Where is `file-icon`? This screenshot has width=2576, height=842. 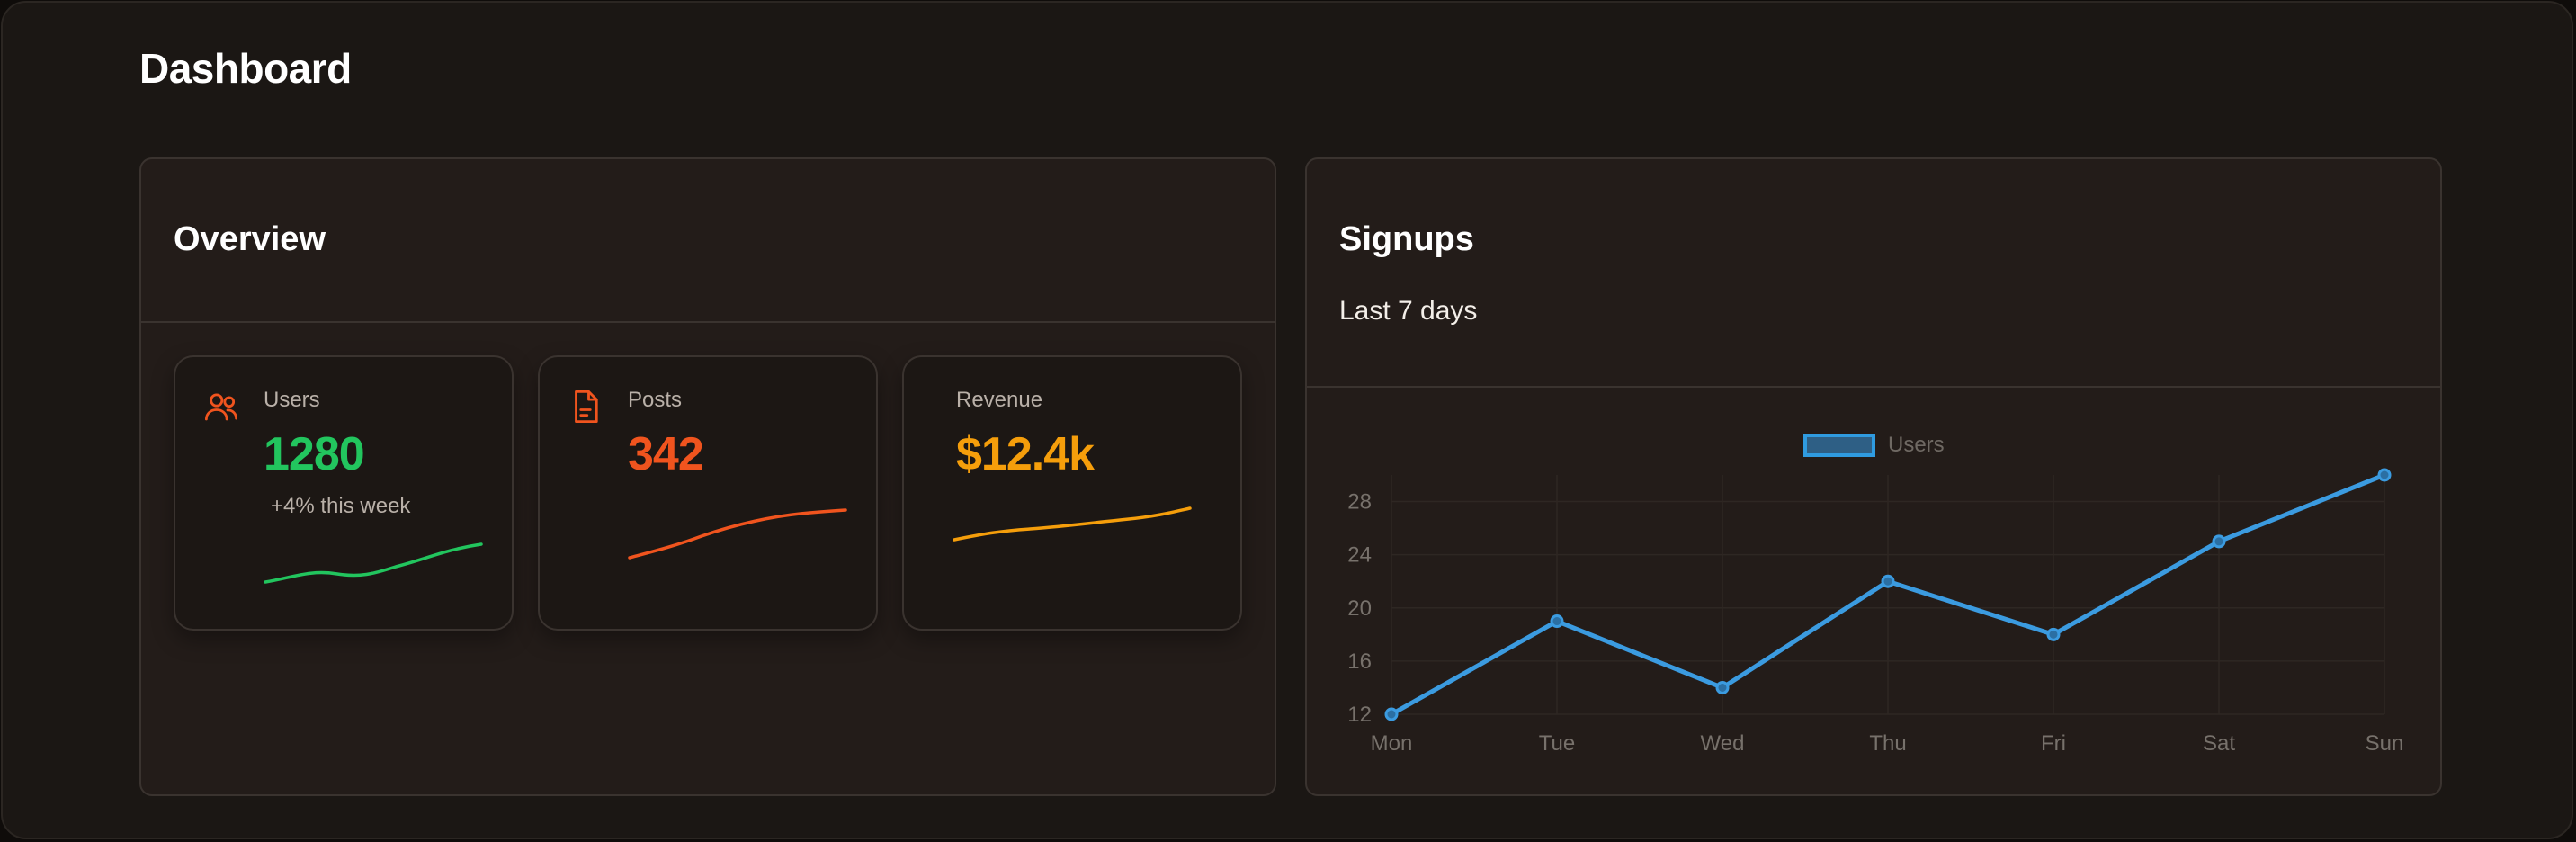 file-icon is located at coordinates (586, 407).